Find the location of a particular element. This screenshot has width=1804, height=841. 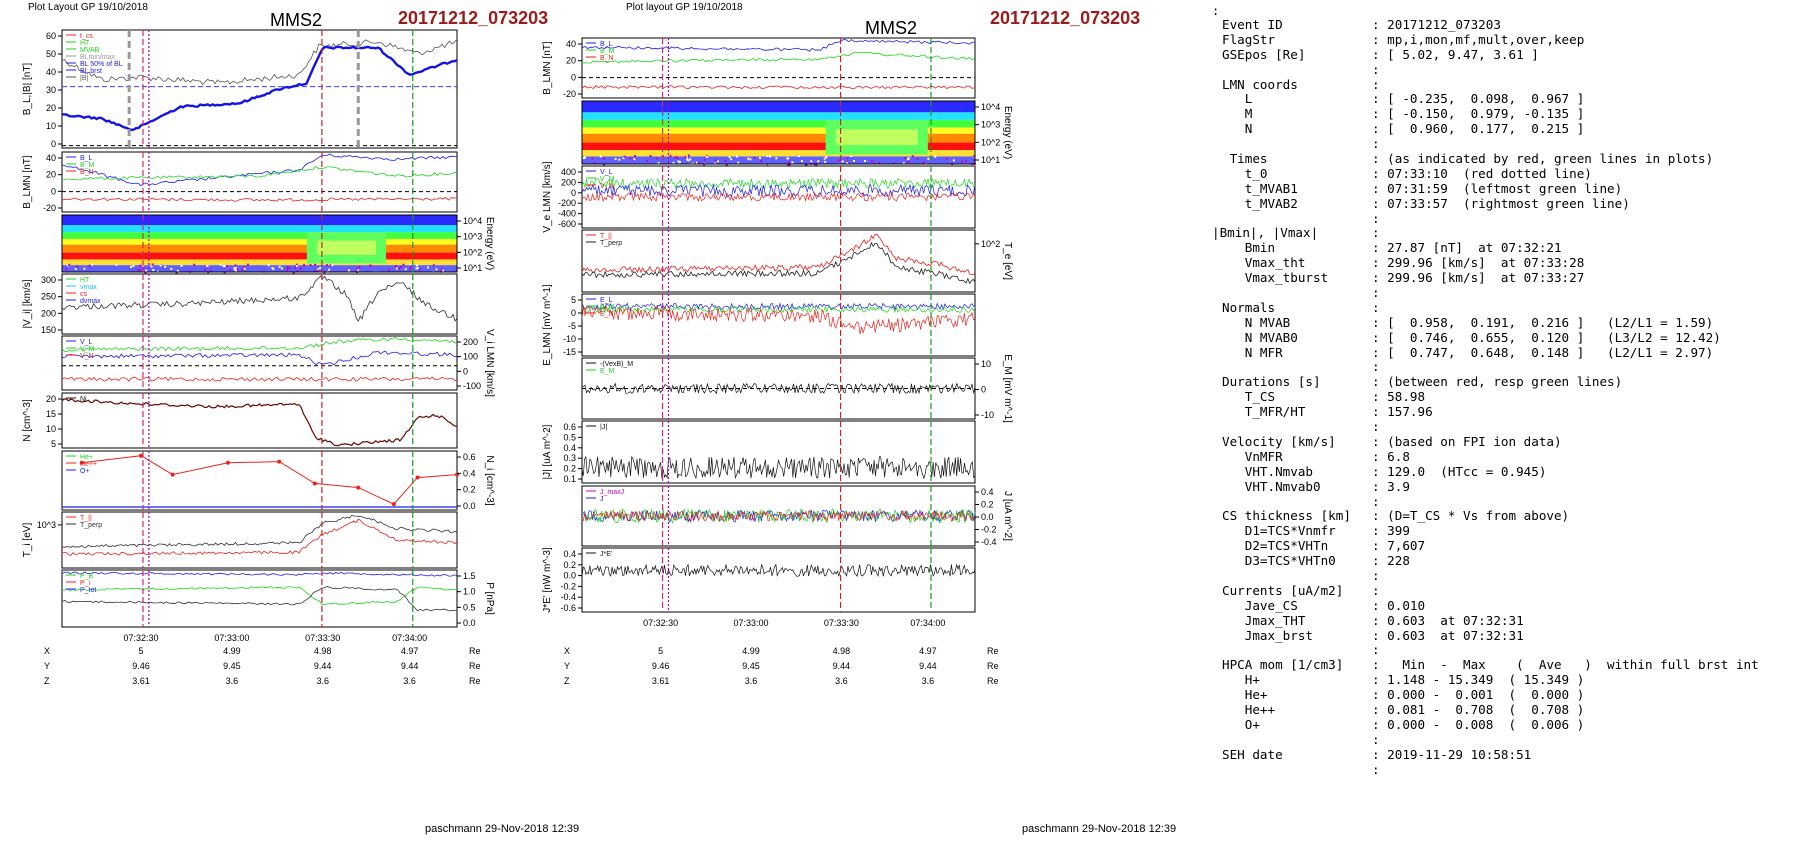

info-key: Currents [uA/m2] is located at coordinates (1283, 590).